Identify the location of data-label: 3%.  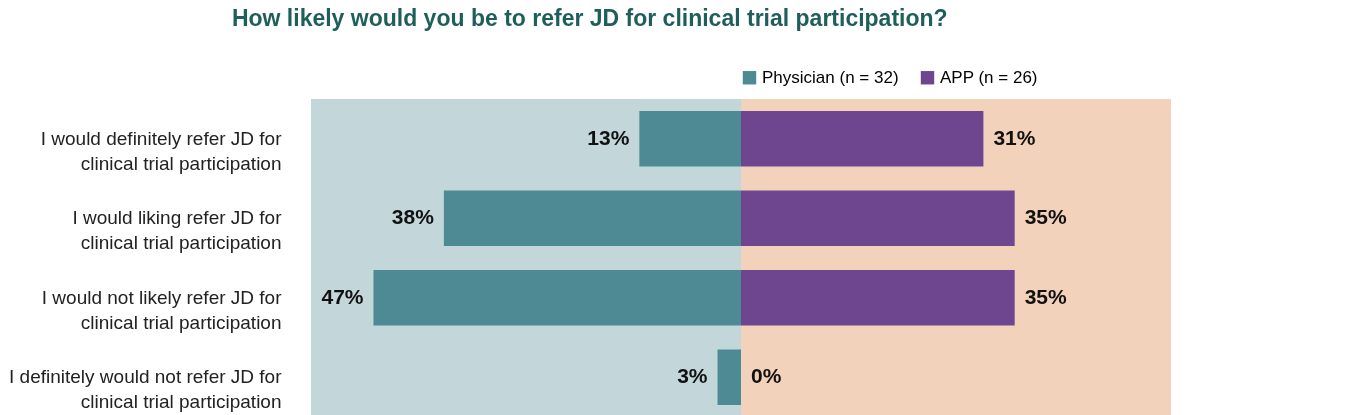
(692, 376).